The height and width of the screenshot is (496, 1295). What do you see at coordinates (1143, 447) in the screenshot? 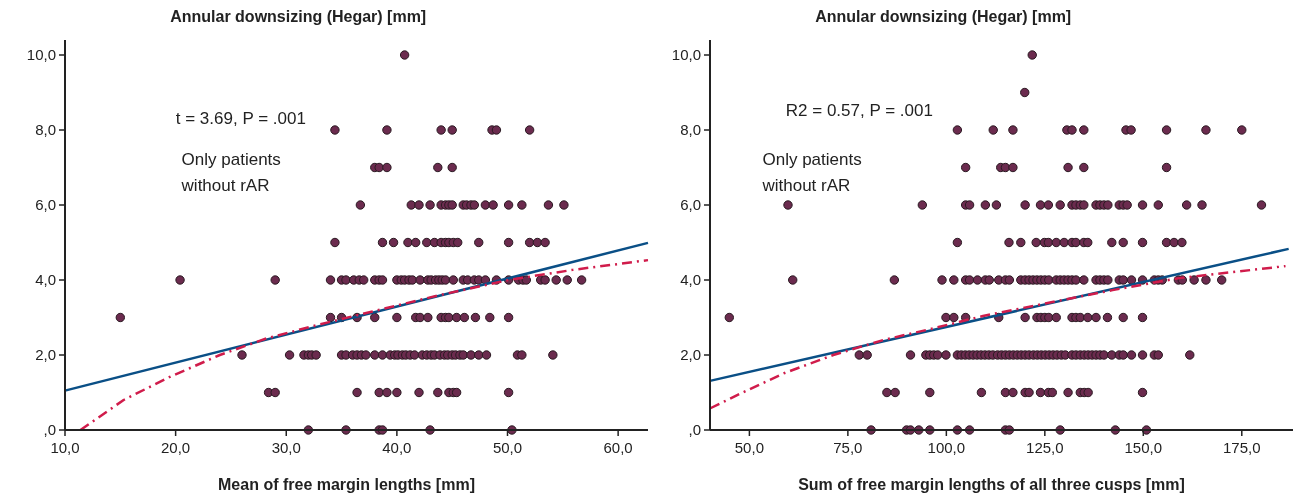
I see `x-tick-label: 150,0` at bounding box center [1143, 447].